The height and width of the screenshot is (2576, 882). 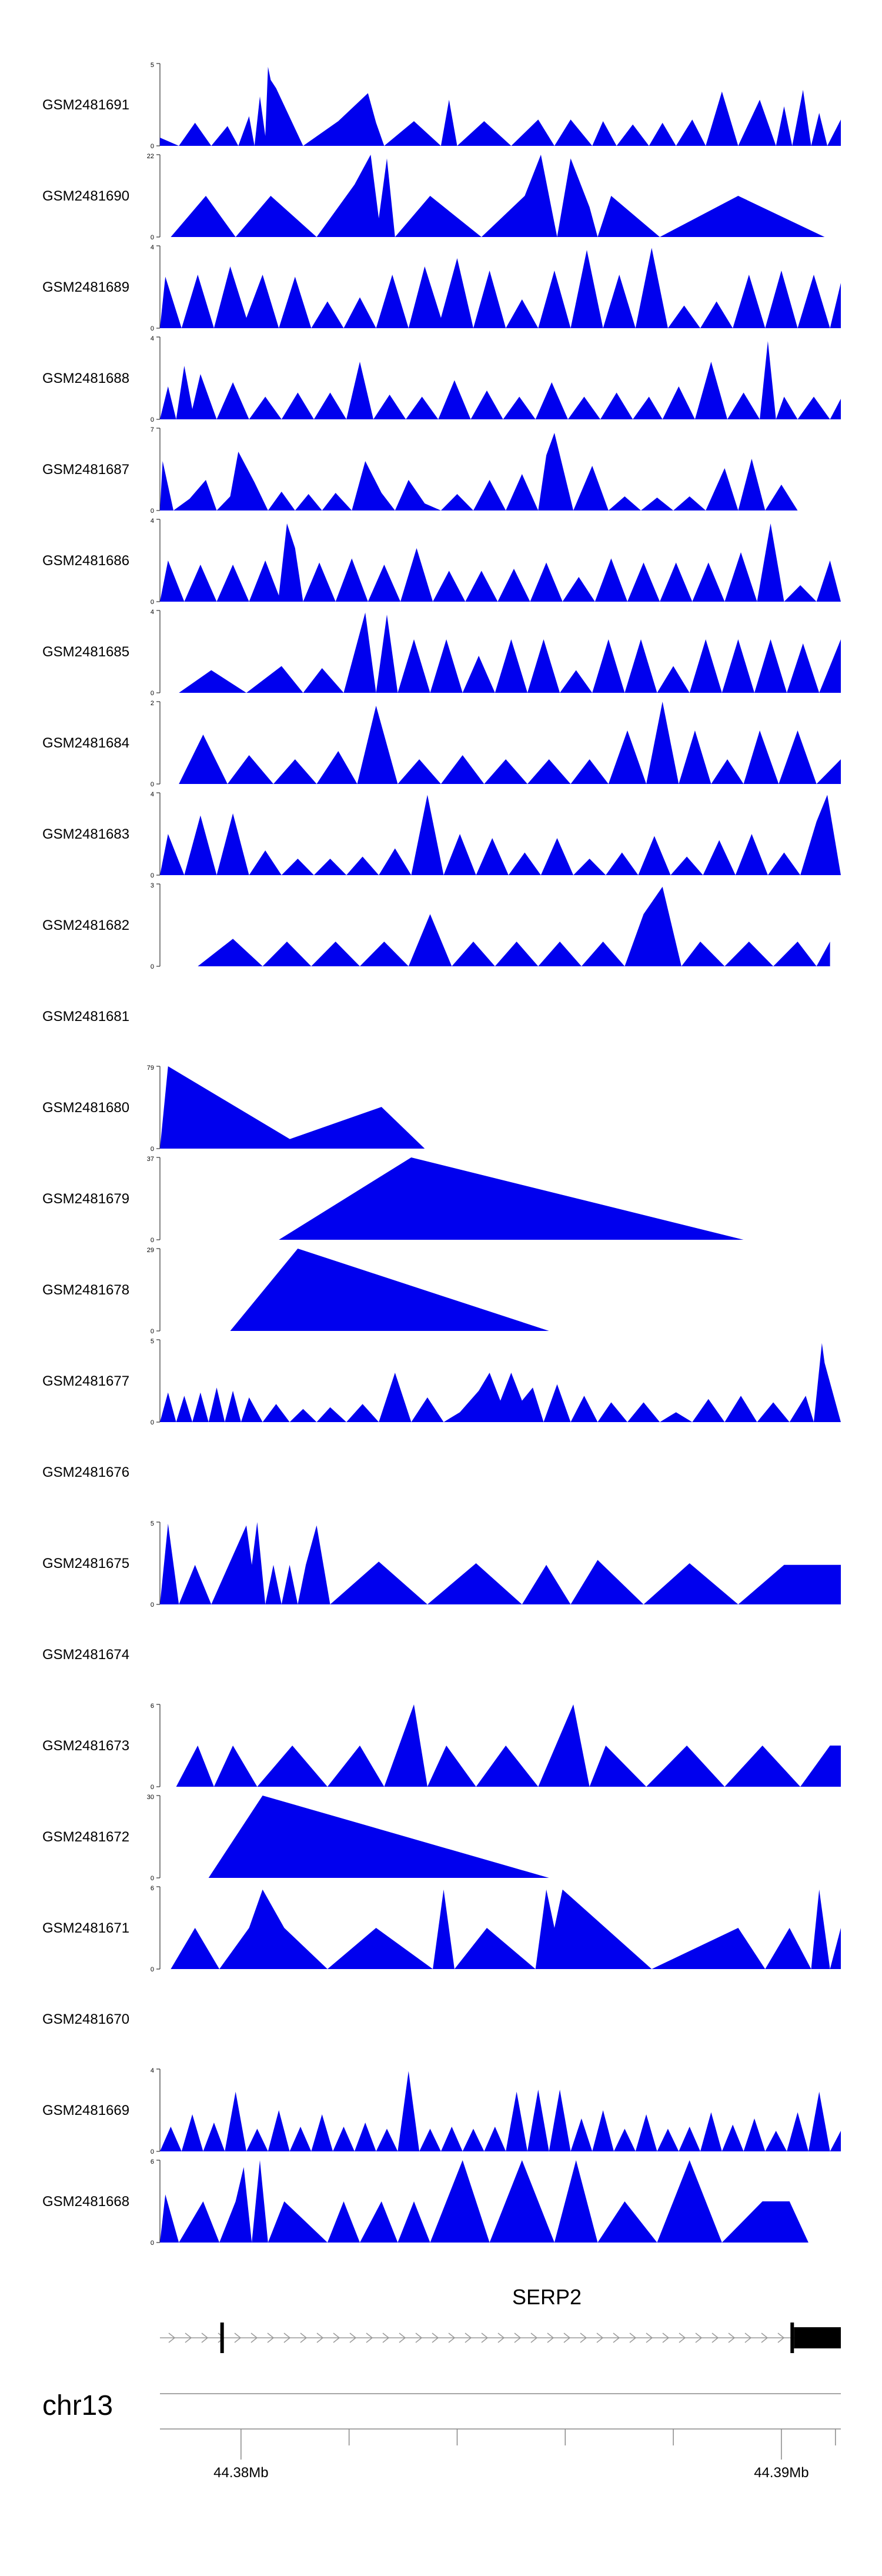 I want to click on track-label: GSM2481669, so click(x=85, y=2110).